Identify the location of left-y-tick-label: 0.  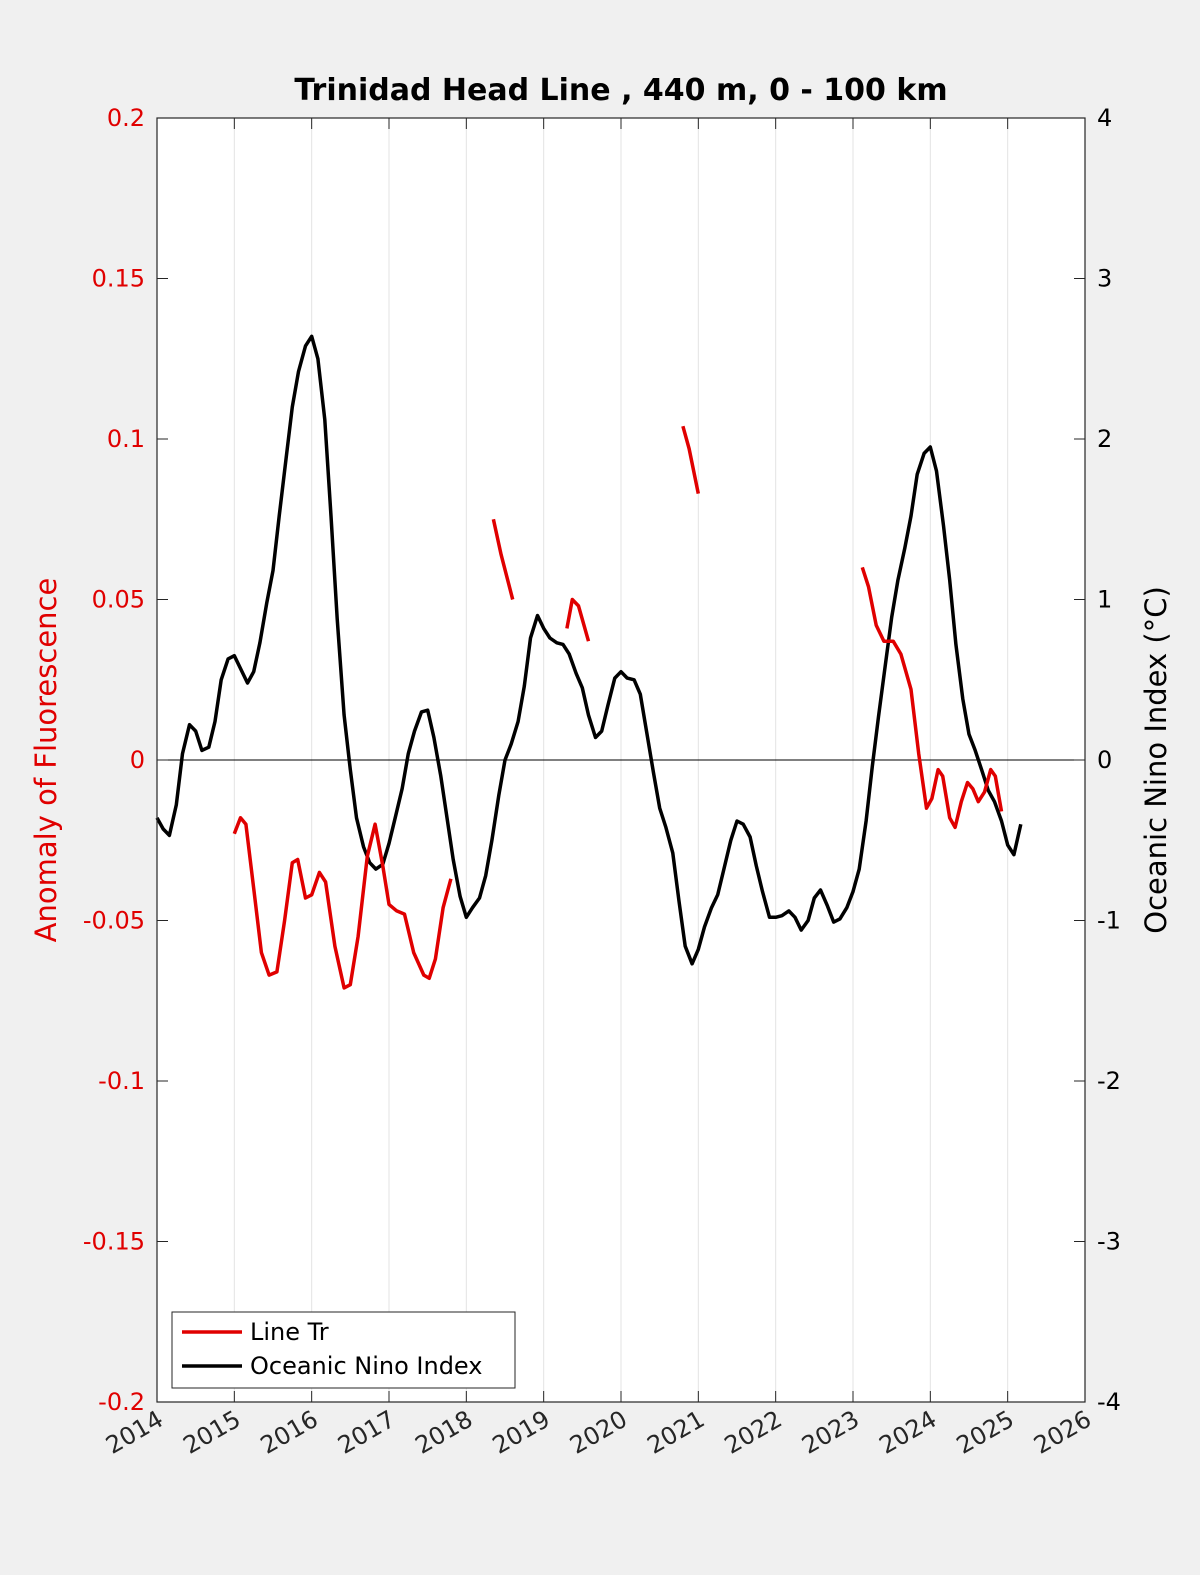
(137, 760).